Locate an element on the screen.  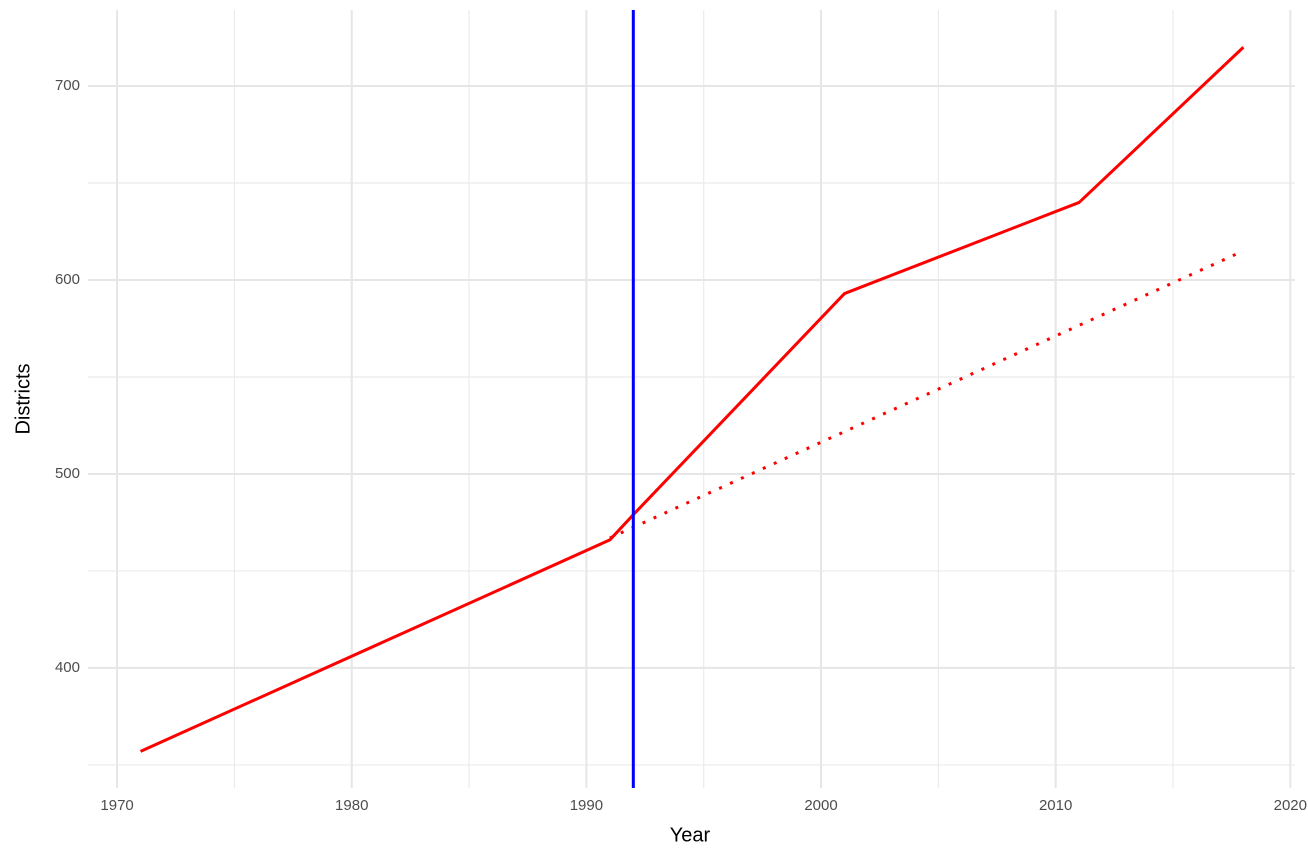
y-tick-label: 400 is located at coordinates (67, 667).